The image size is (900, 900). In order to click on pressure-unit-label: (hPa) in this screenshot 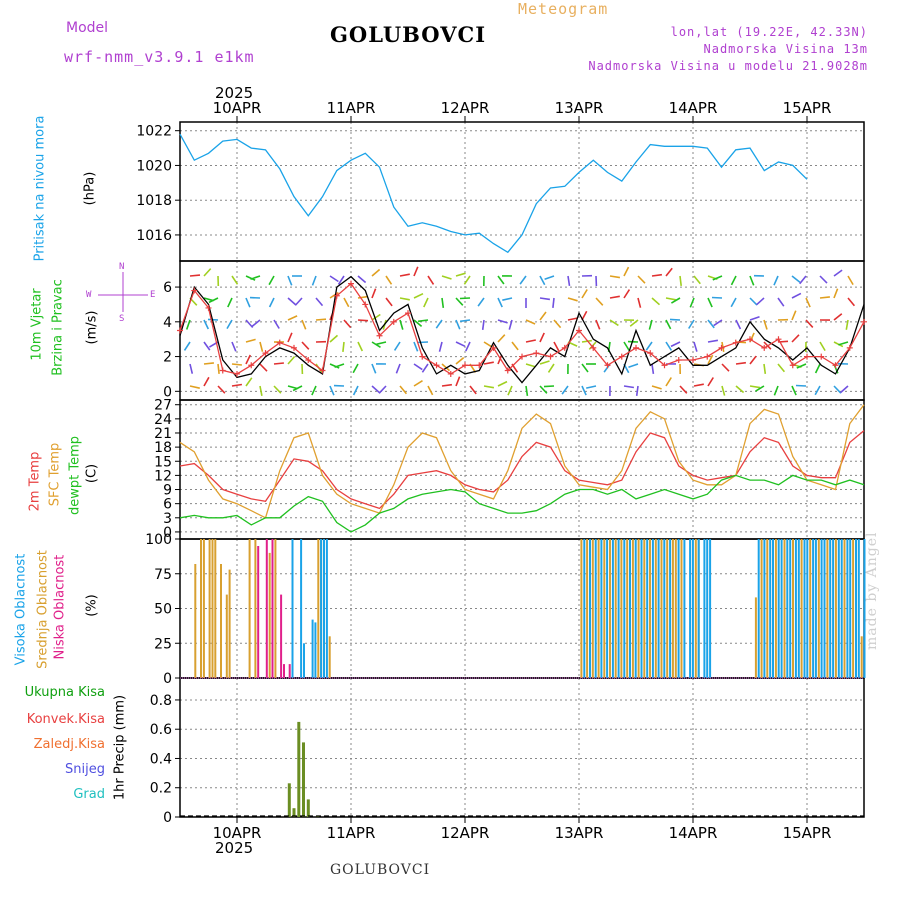, I will do `click(90, 188)`.